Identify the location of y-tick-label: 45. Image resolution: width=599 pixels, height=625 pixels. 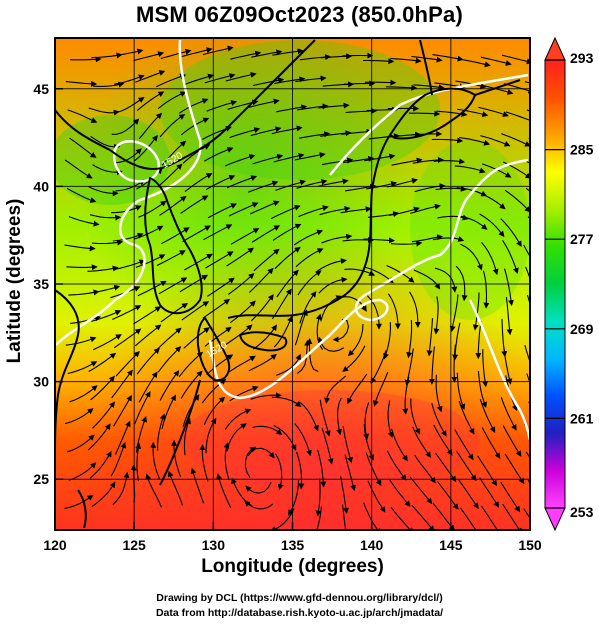
(41, 89).